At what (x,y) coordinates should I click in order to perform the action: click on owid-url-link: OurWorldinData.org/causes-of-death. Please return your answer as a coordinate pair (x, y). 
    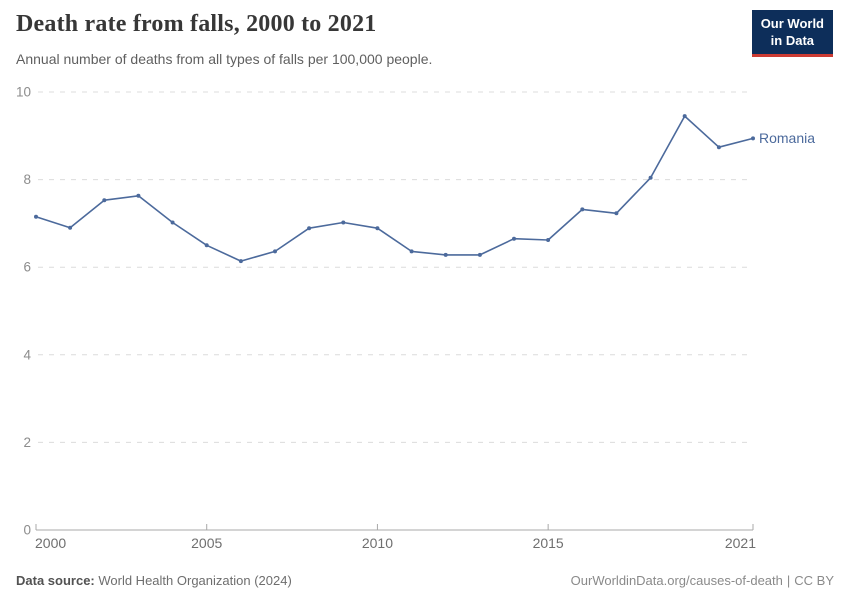
    Looking at the image, I should click on (676, 580).